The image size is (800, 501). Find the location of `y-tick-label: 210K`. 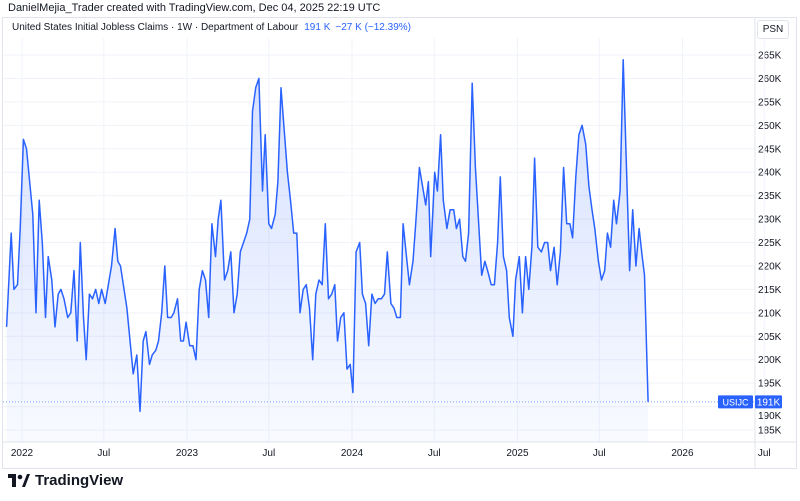

y-tick-label: 210K is located at coordinates (770, 313).